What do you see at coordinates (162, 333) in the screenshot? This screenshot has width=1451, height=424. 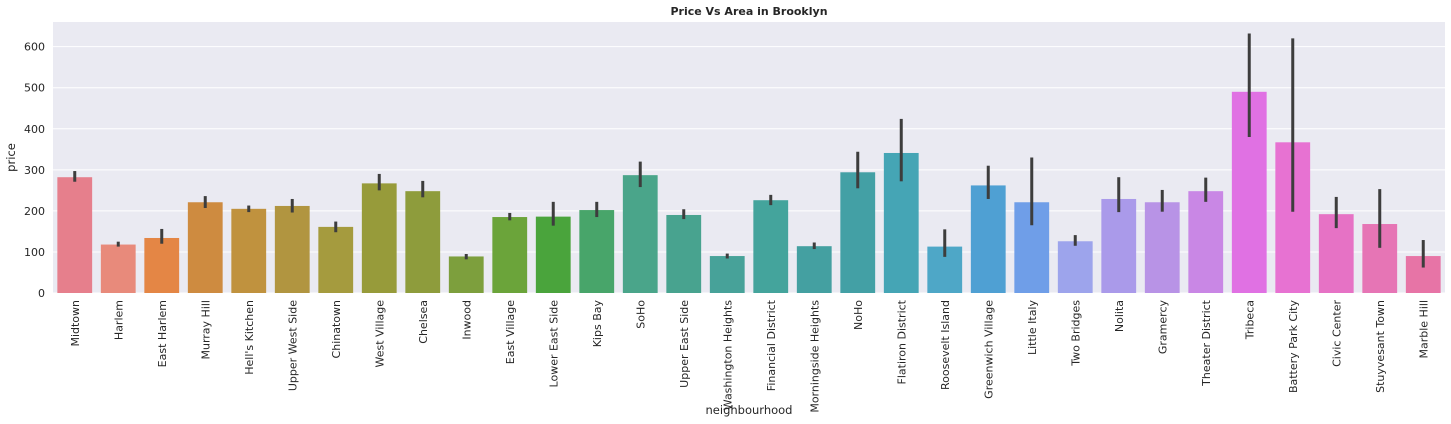 I see `x-tick-label: East Harlem` at bounding box center [162, 333].